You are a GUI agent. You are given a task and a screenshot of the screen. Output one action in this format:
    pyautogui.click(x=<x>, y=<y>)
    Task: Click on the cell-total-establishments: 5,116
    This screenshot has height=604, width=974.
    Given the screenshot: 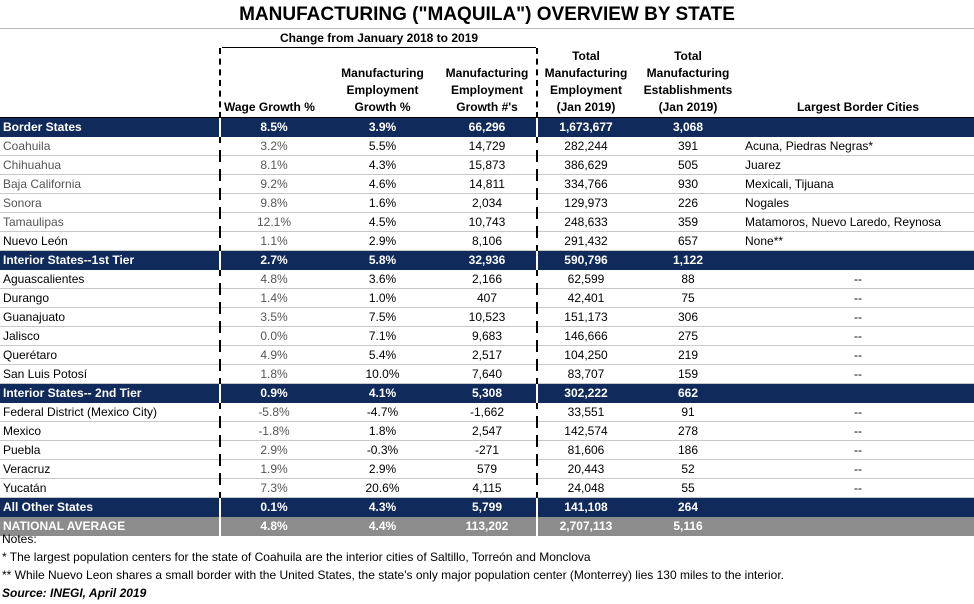 What is the action you would take?
    pyautogui.click(x=688, y=526)
    